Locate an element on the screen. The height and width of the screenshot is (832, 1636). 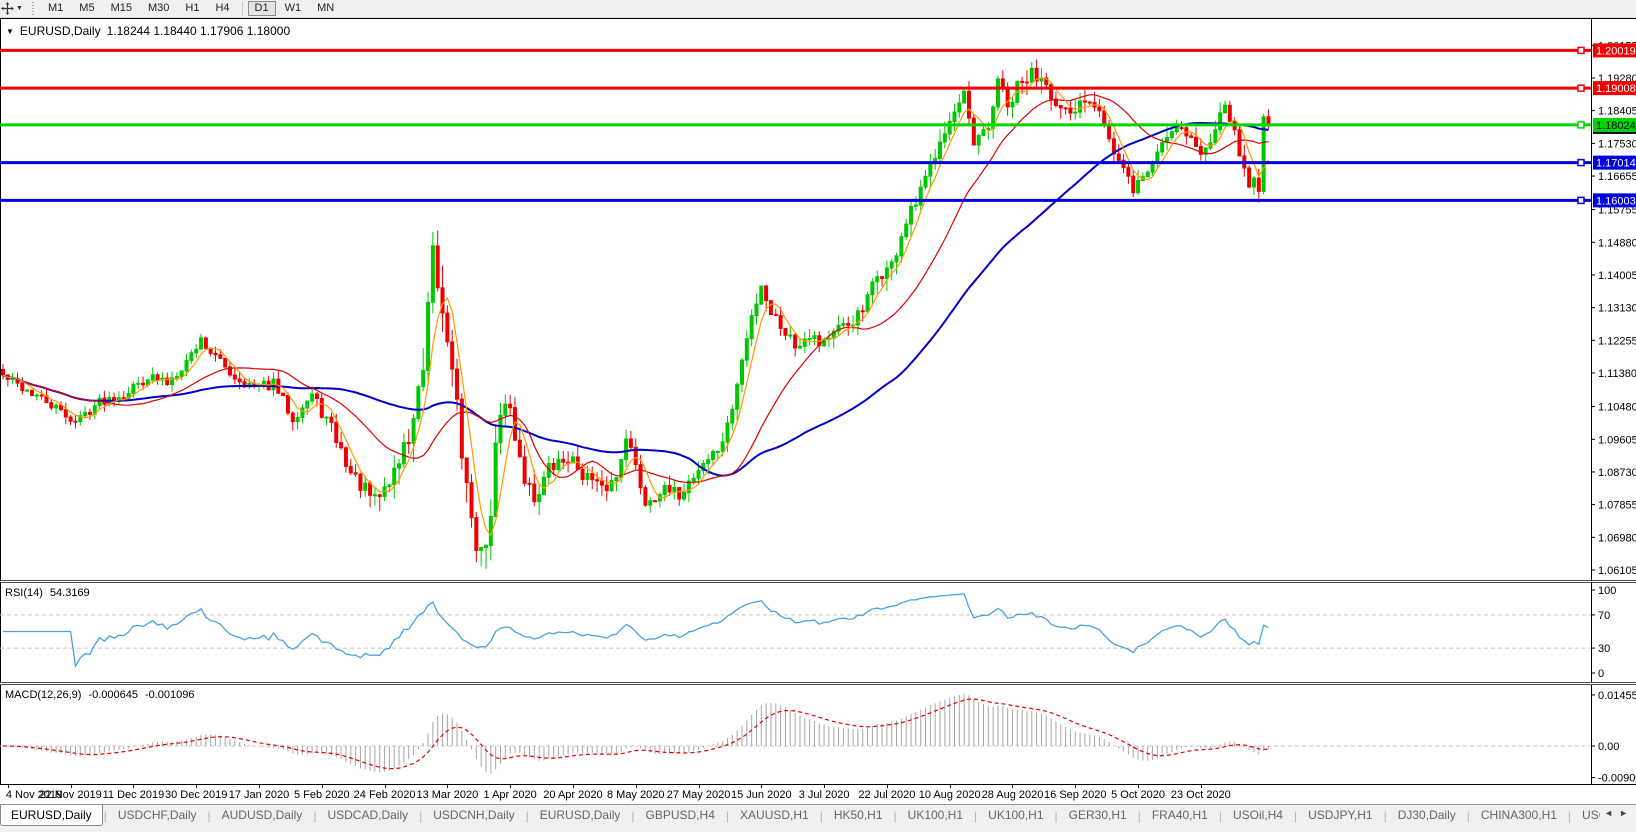
timeframe-toolbar: ▼ M1 M5 M15 M30 H1 H4 D1 W1 MN is located at coordinates (818, 9).